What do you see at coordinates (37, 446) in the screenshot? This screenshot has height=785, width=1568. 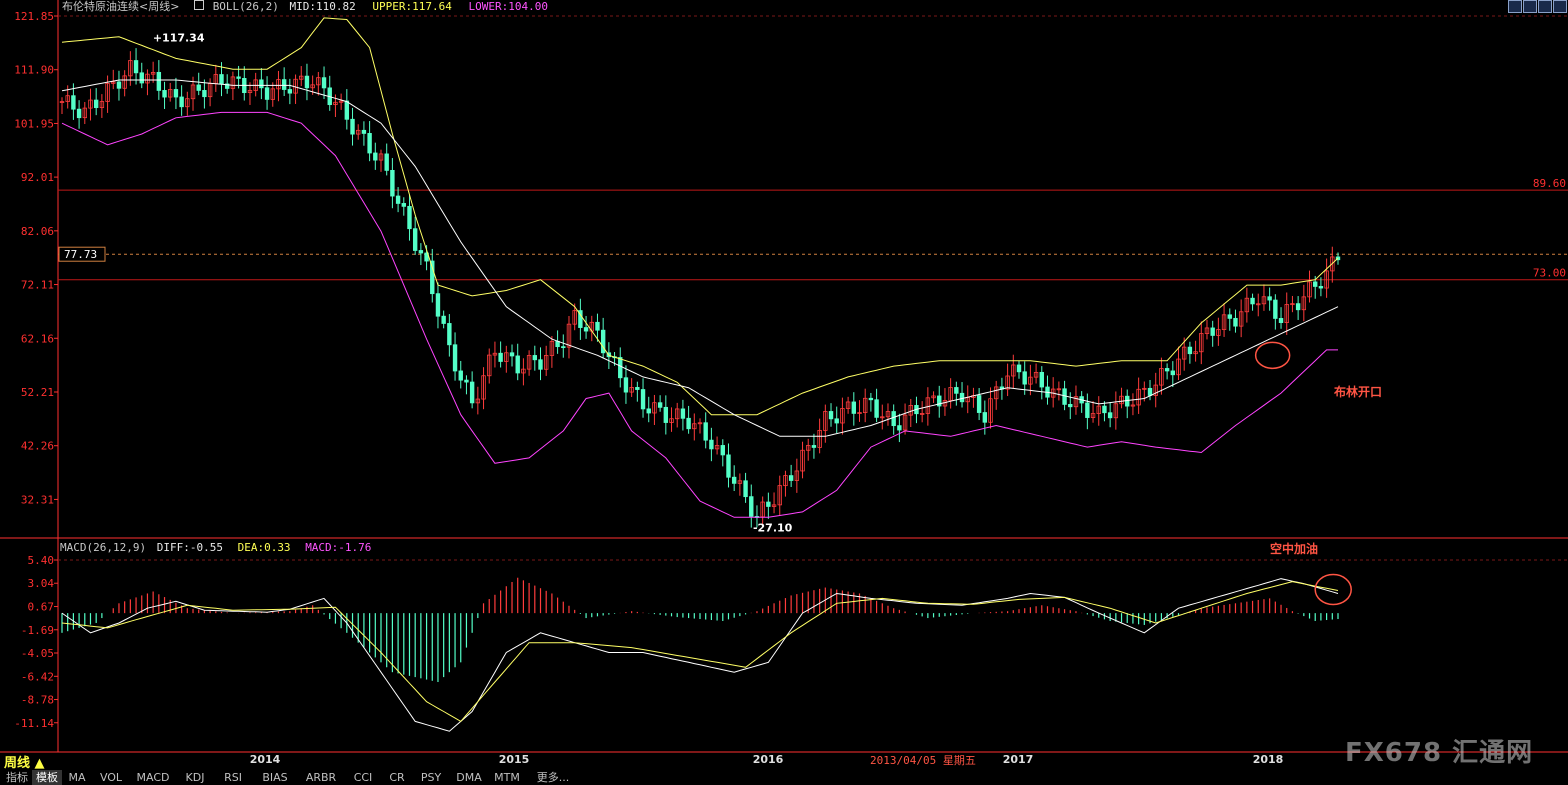 I see `price-tick-label: 42.26` at bounding box center [37, 446].